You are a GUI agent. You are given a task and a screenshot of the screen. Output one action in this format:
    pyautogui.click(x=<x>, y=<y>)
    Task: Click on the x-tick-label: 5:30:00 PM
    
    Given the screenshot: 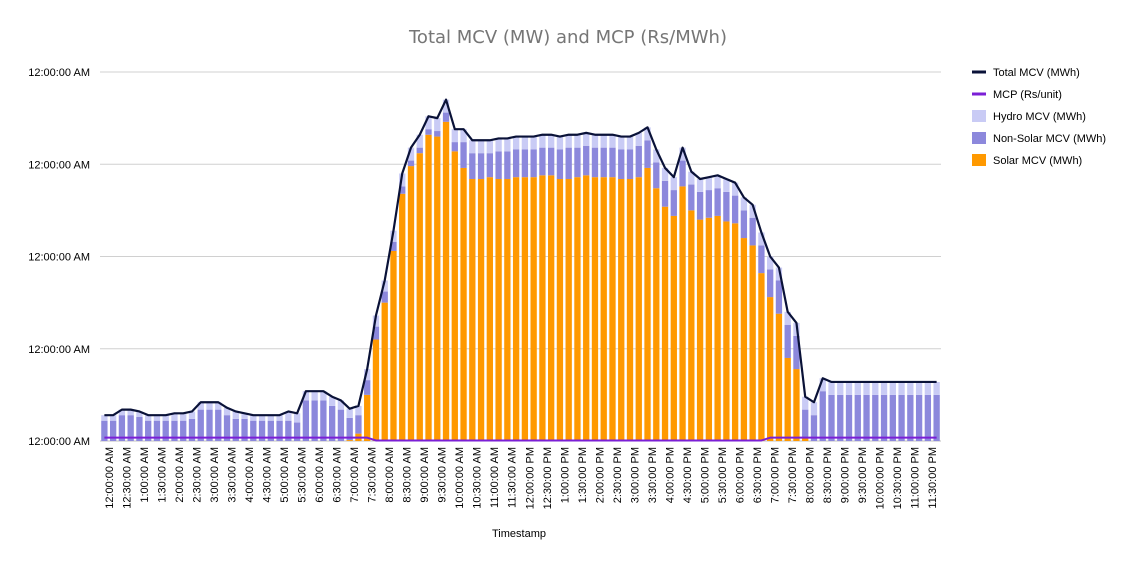 What is the action you would take?
    pyautogui.click(x=723, y=475)
    